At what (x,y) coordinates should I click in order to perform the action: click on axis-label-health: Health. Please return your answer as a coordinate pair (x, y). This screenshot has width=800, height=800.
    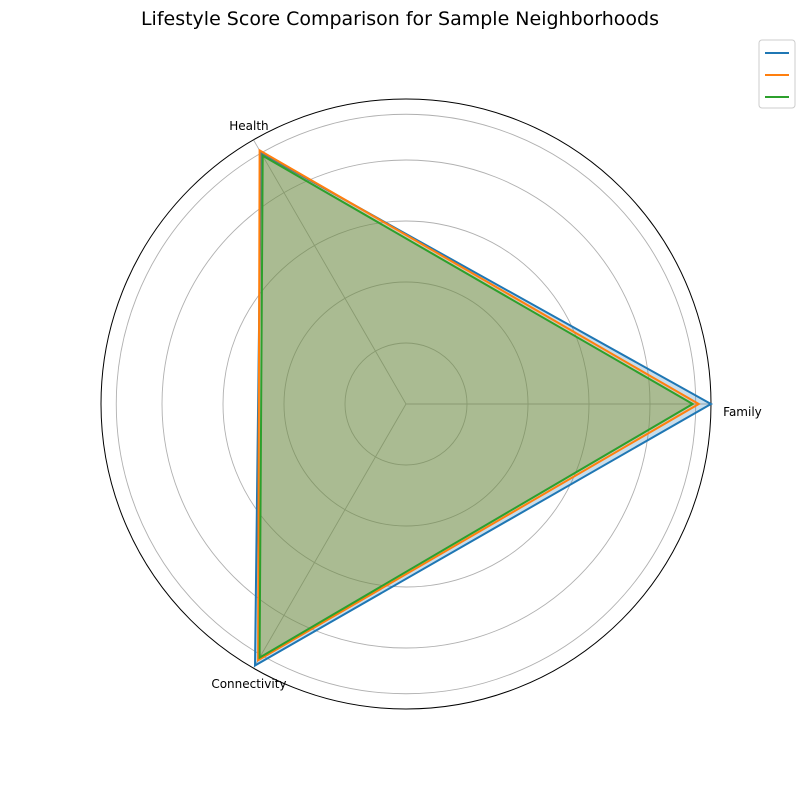
    Looking at the image, I should click on (248, 126).